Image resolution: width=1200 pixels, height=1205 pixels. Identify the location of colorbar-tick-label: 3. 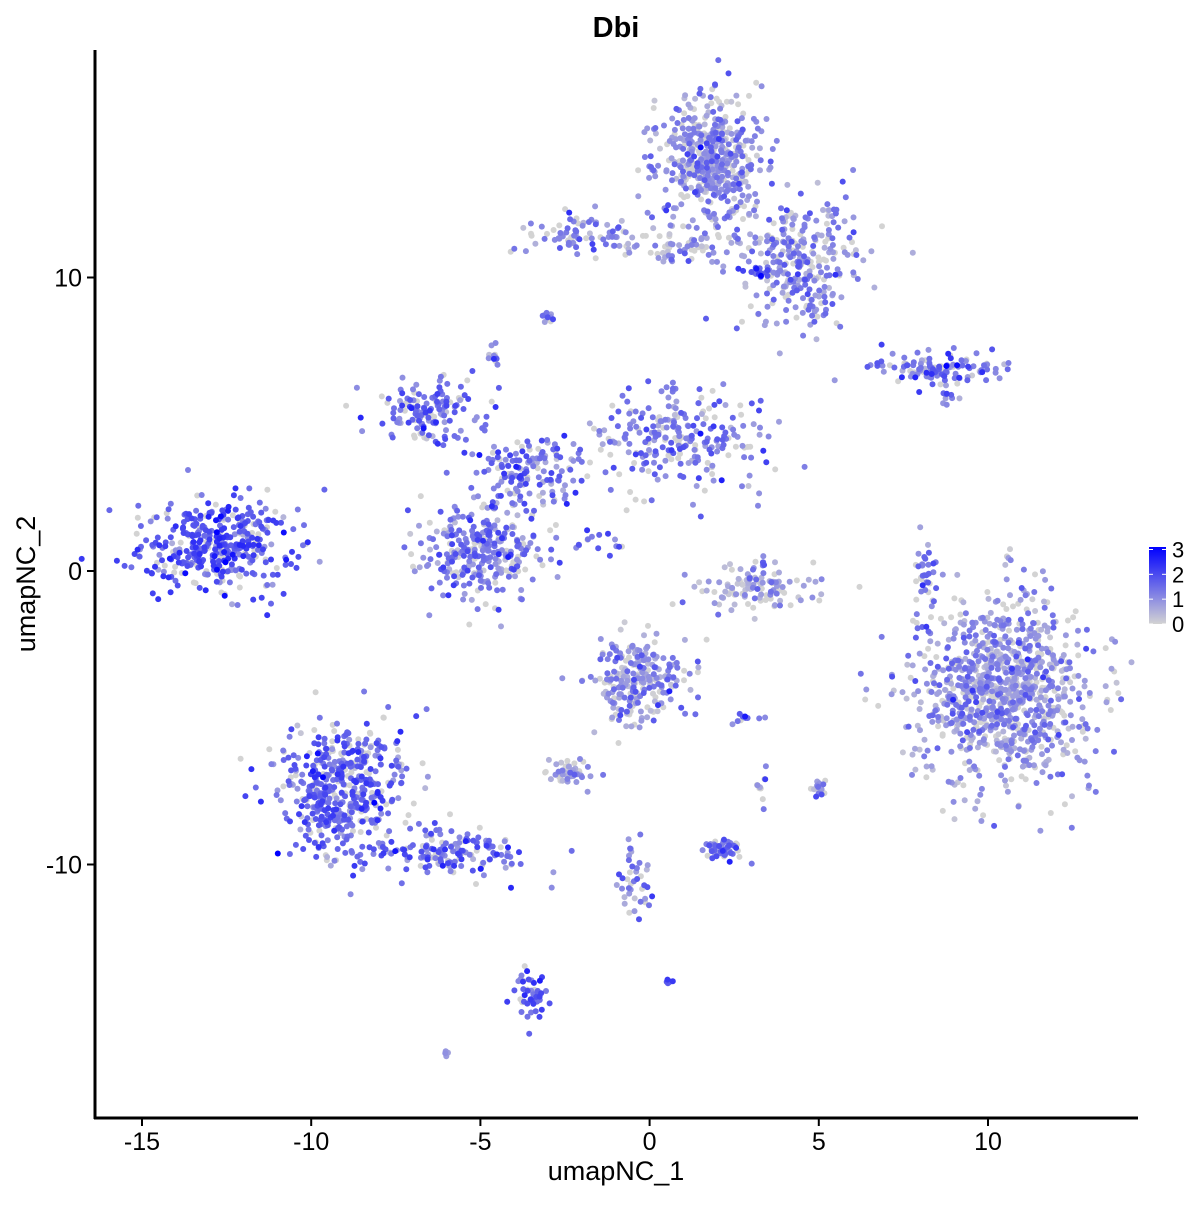
(1178, 549).